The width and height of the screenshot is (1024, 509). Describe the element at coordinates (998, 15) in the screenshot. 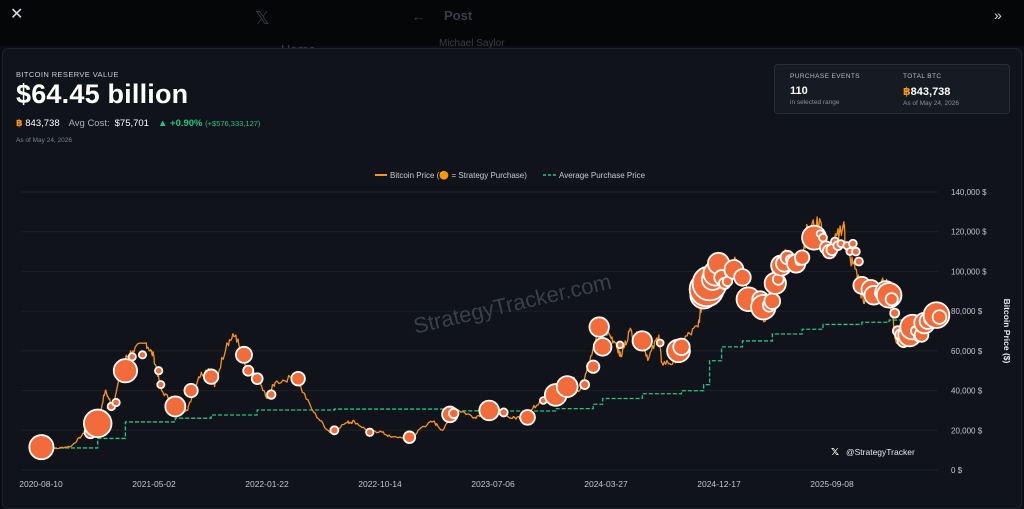

I see `double-chevron-right-icon: »` at that location.